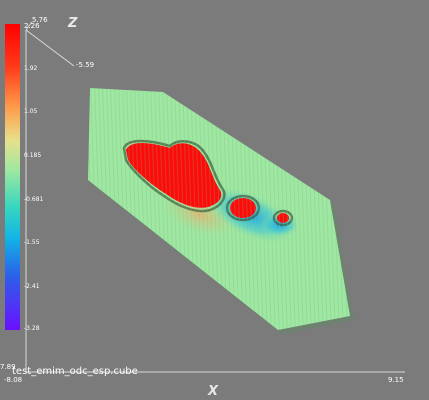 The image size is (429, 400). I want to click on color-scale-bar, so click(12, 177).